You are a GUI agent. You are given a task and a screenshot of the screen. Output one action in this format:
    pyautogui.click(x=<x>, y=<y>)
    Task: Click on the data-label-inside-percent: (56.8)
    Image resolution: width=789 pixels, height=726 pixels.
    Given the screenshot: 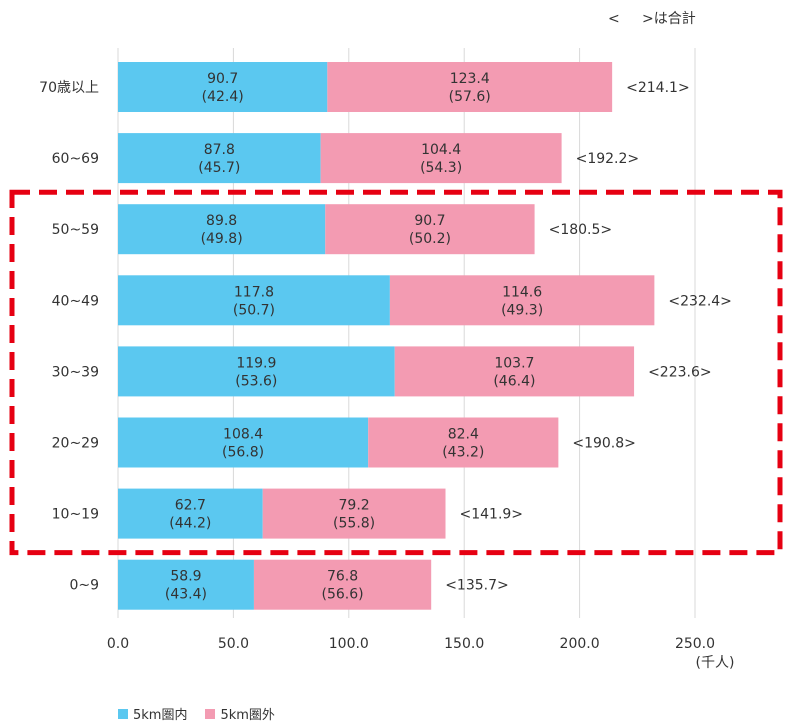 What is the action you would take?
    pyautogui.click(x=243, y=453)
    